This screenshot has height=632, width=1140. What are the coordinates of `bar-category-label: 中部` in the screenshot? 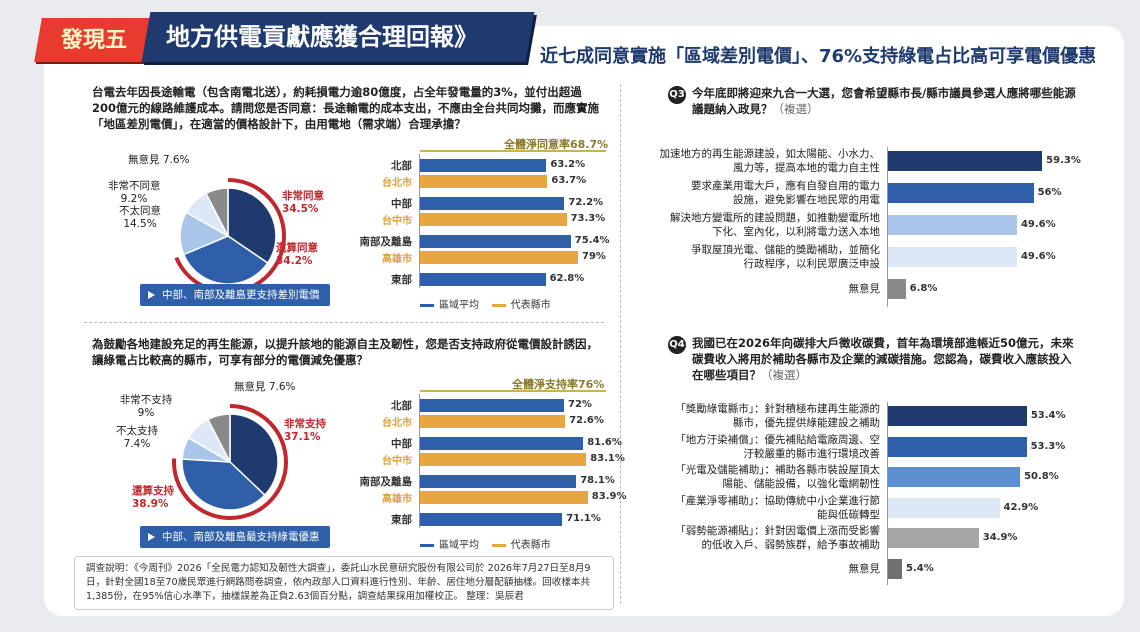 It's located at (401, 204).